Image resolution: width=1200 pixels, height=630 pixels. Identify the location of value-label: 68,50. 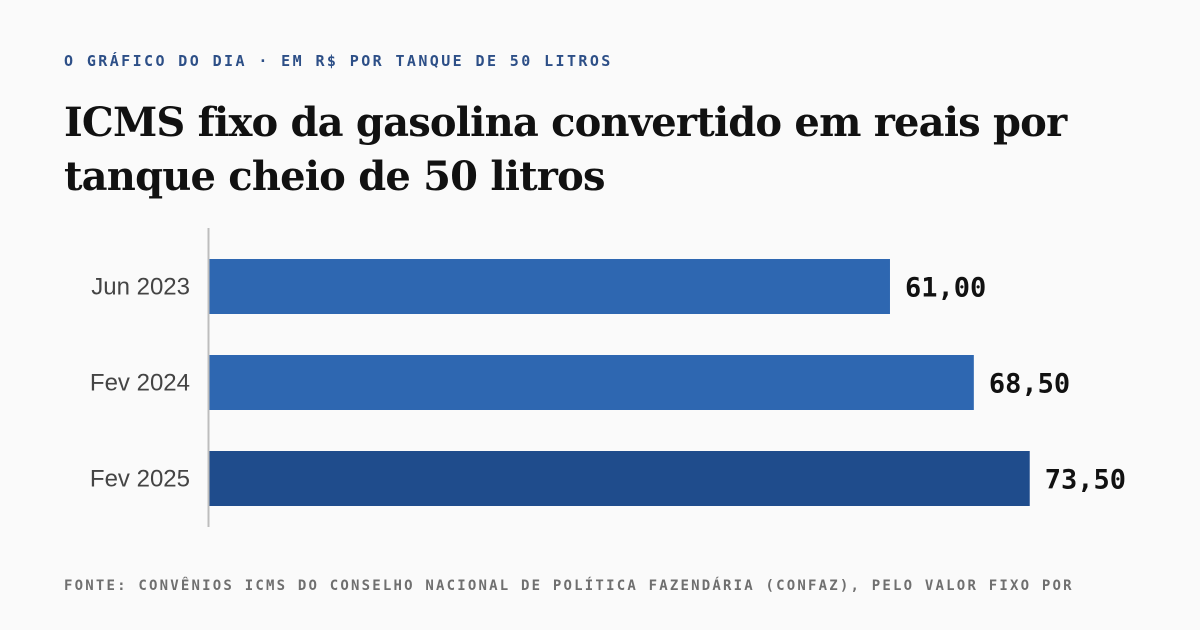
(1029, 384).